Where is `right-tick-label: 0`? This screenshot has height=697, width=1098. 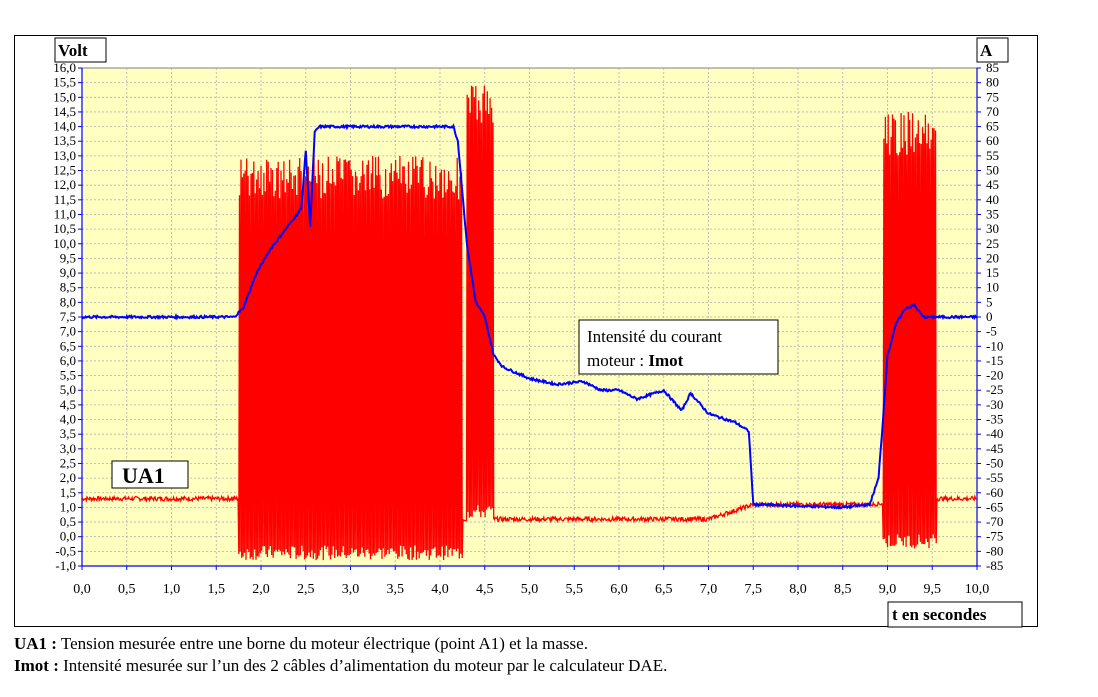
right-tick-label: 0 is located at coordinates (989, 316).